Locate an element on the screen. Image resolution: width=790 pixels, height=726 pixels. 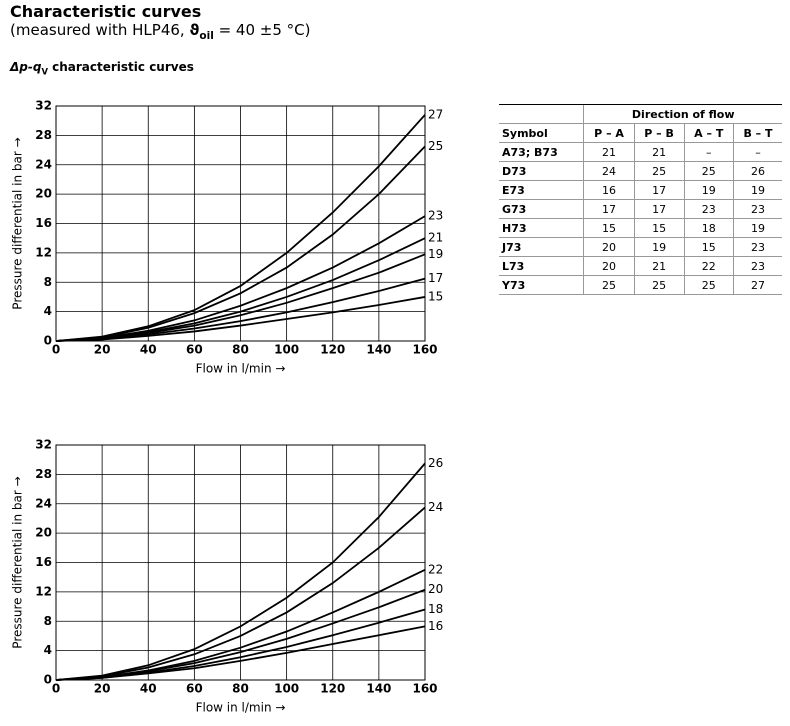
column-header: P – A is located at coordinates (609, 133).